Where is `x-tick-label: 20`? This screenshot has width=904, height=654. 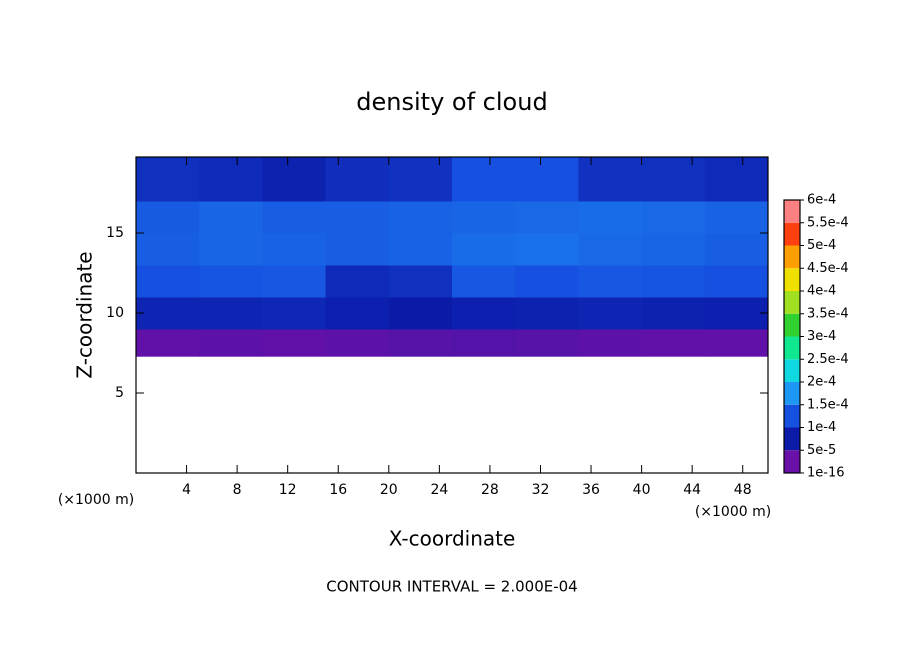 x-tick-label: 20 is located at coordinates (389, 490).